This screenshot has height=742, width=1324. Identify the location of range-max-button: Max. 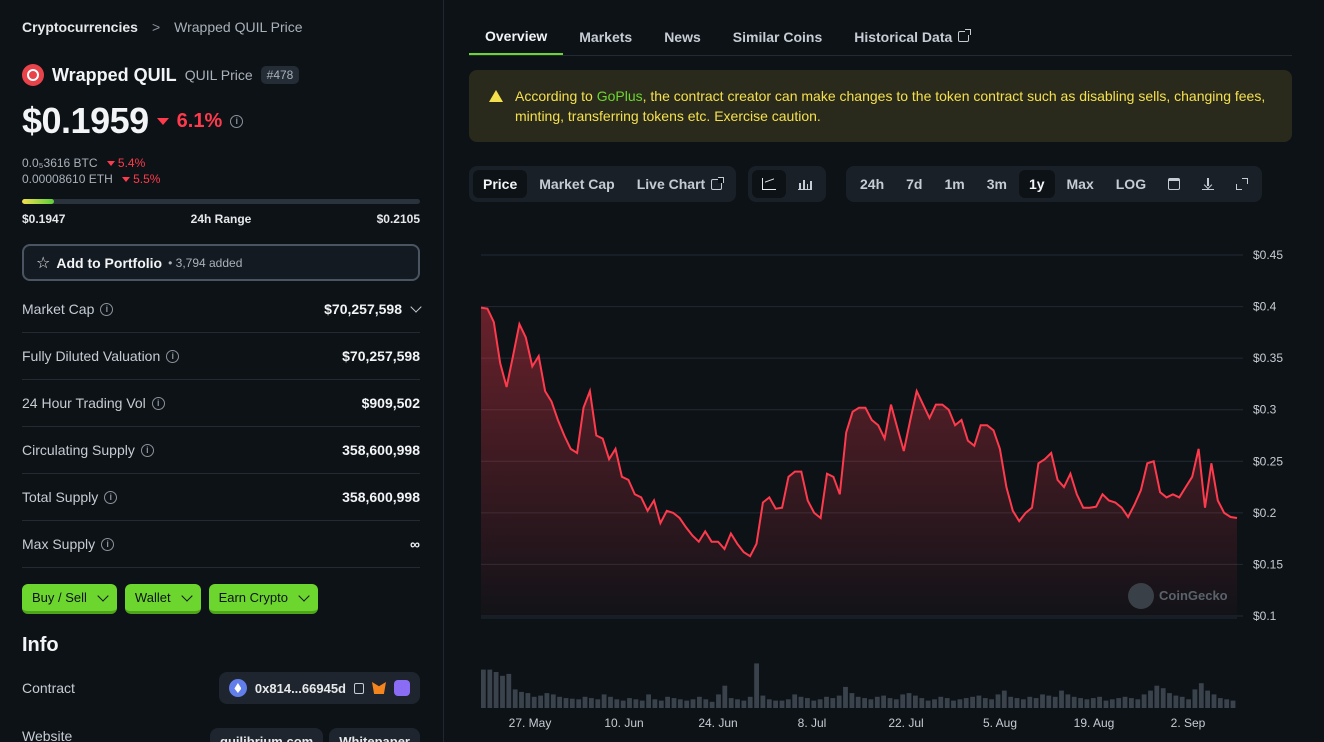
(1080, 184).